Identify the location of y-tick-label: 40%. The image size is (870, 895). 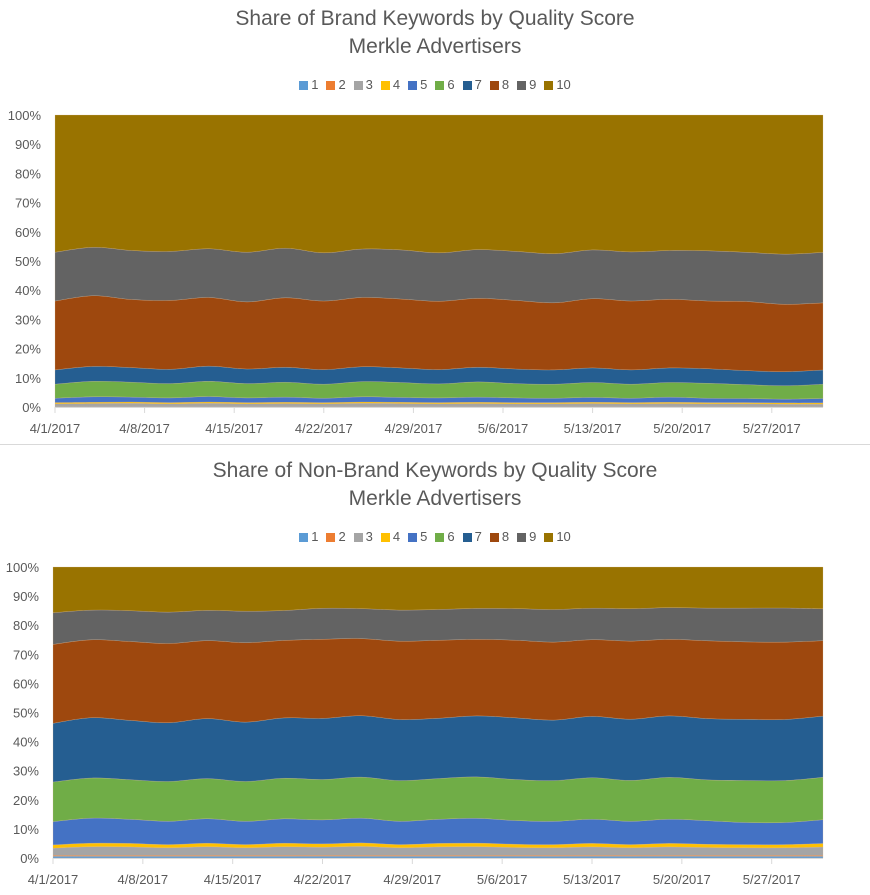
(28, 290).